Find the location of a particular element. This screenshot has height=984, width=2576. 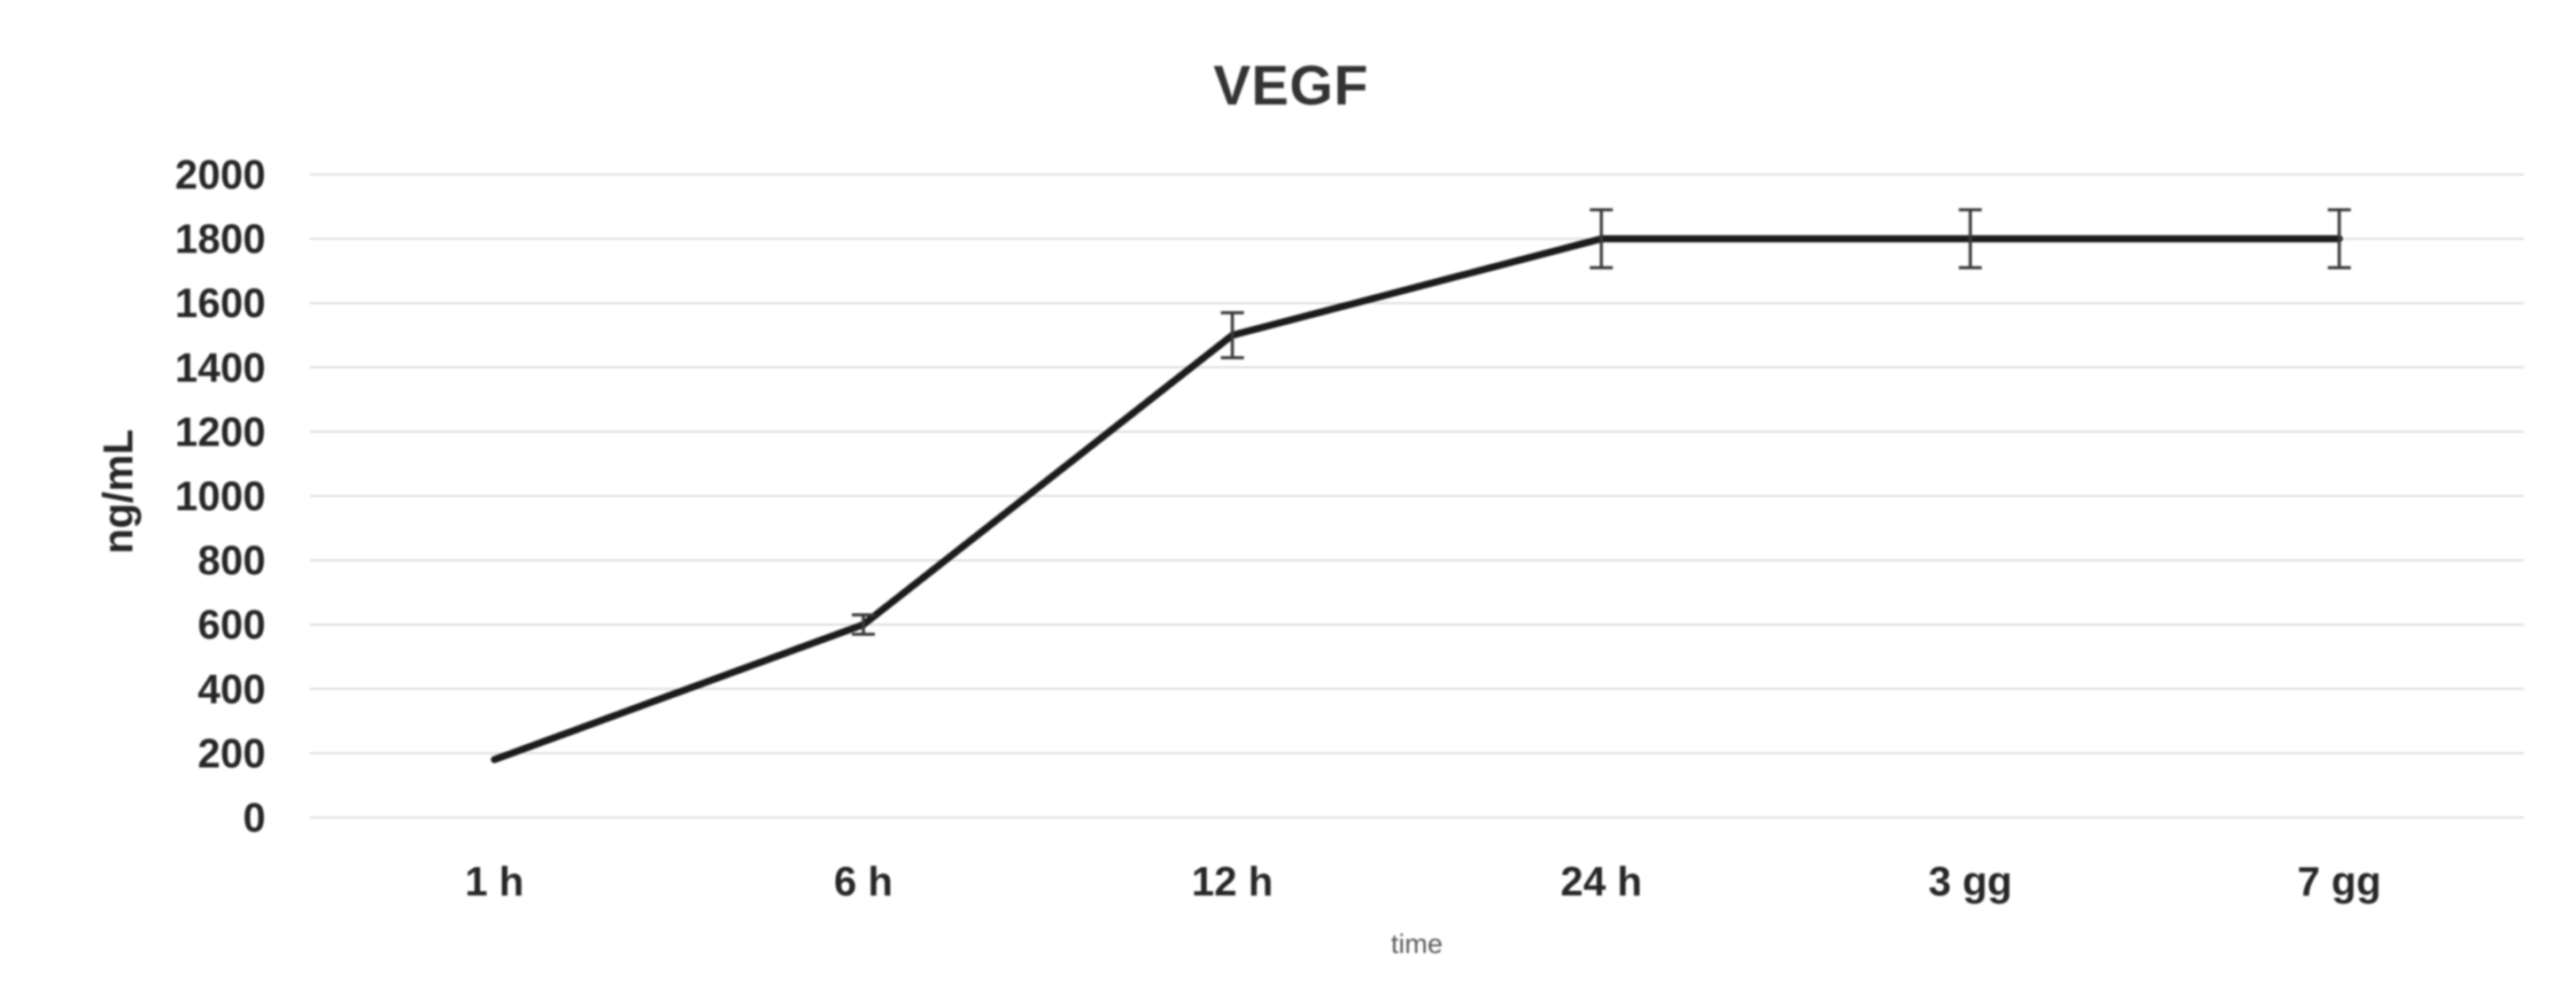

x-tick-label: 24 h is located at coordinates (1601, 881).